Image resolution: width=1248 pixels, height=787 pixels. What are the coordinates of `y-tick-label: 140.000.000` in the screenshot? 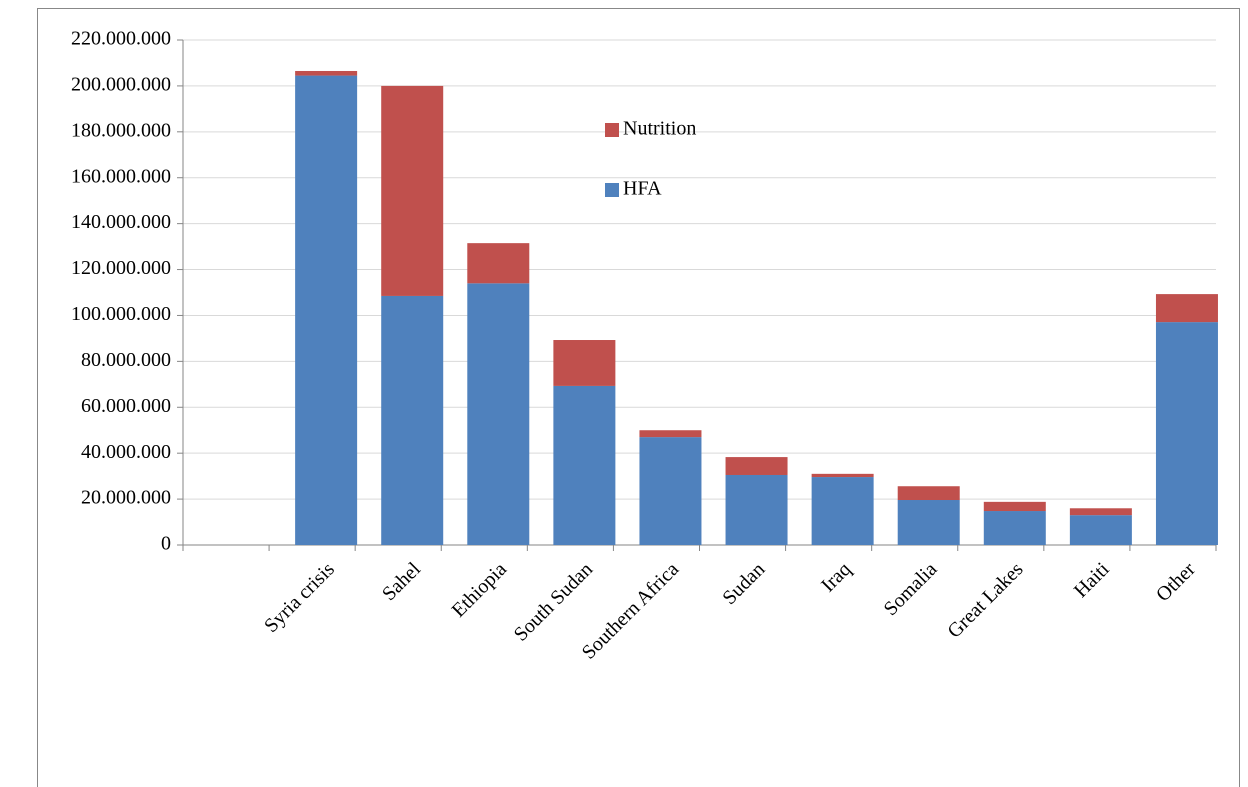 It's located at (121, 222).